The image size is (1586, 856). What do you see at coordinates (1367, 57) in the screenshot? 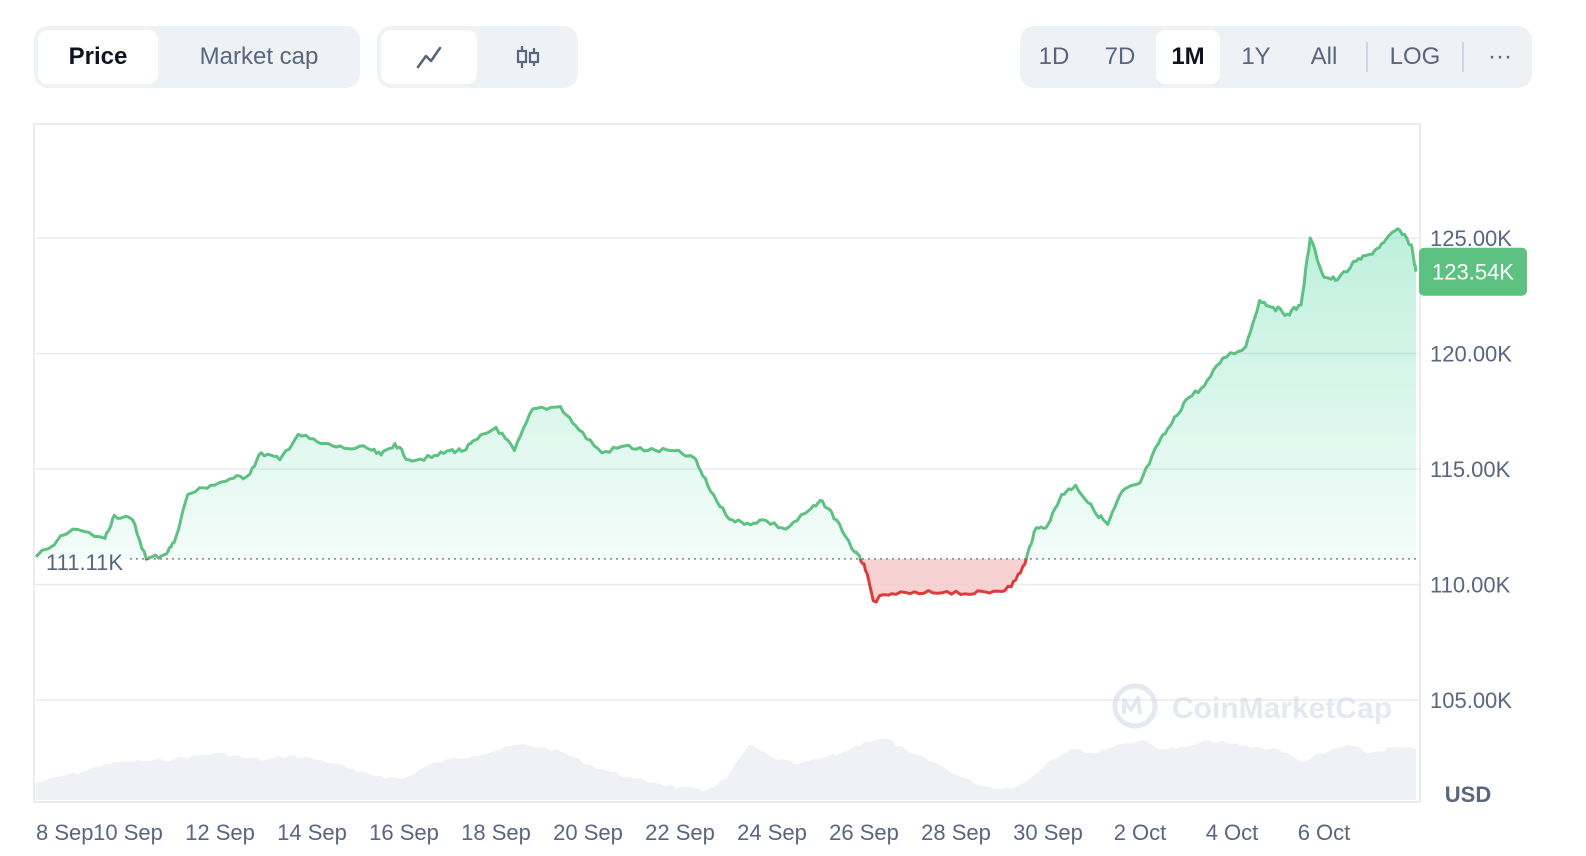
I see `range-divider` at bounding box center [1367, 57].